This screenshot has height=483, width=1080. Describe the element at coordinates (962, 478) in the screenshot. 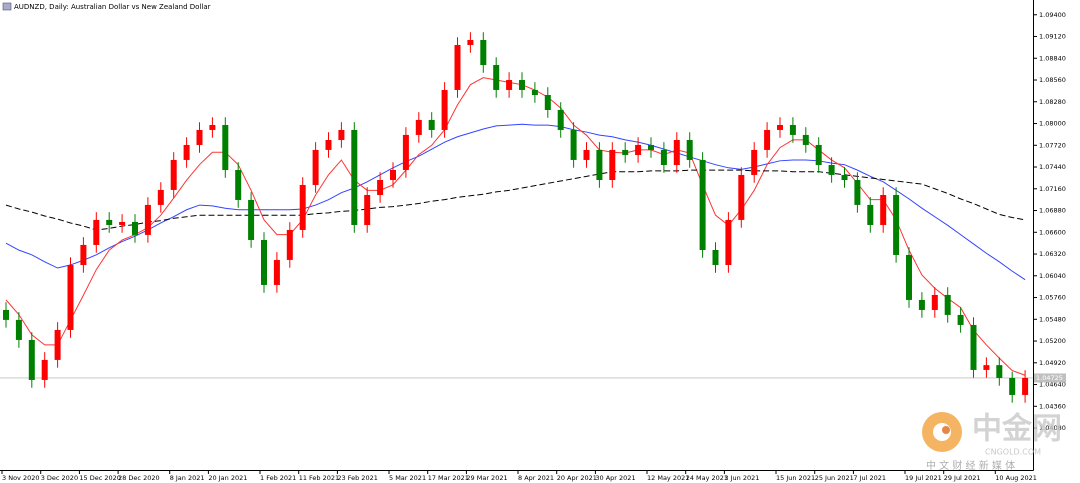

I see `x-tick-label: 29 Jul 2021` at that location.